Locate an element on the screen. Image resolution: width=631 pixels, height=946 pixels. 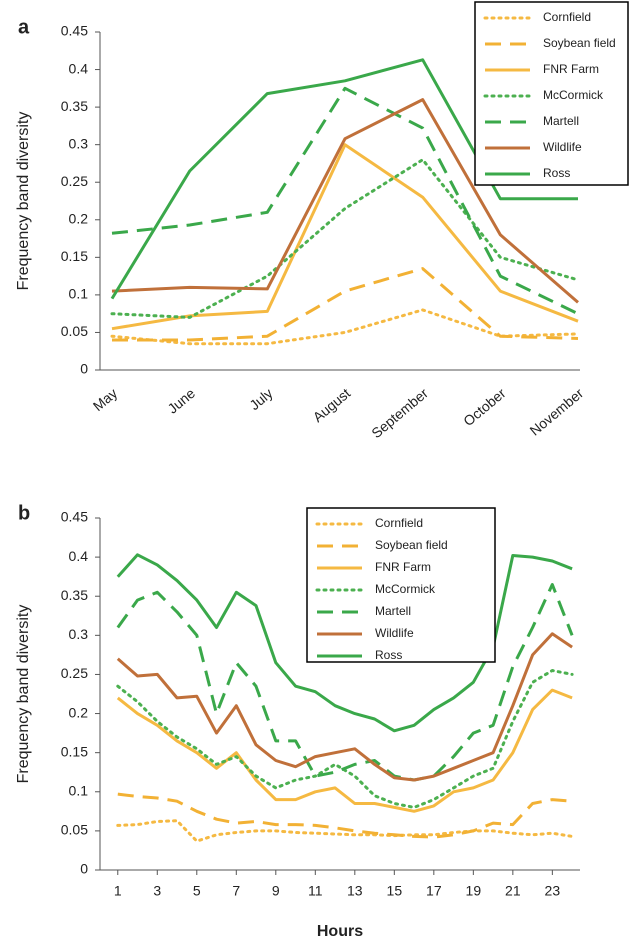
x-axis-label: Hours is located at coordinates (340, 931).